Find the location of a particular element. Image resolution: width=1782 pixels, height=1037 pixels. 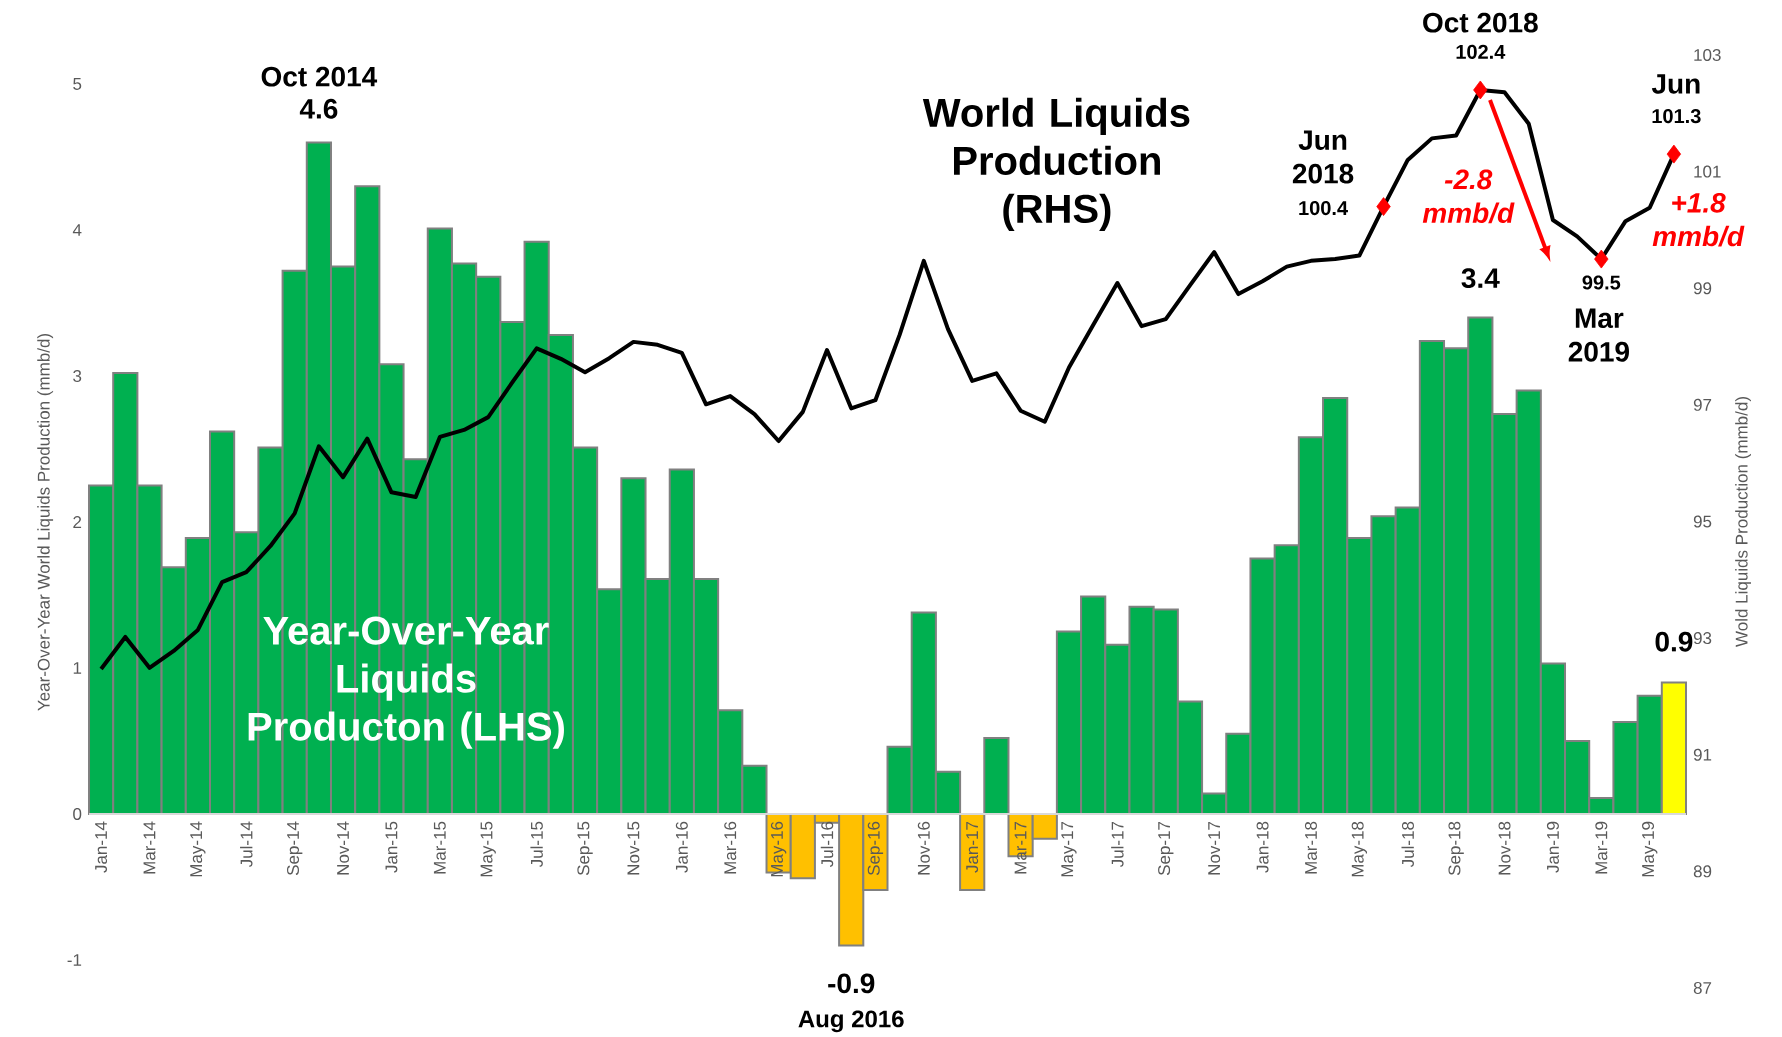

y-tick-label: 0 is located at coordinates (77, 813).